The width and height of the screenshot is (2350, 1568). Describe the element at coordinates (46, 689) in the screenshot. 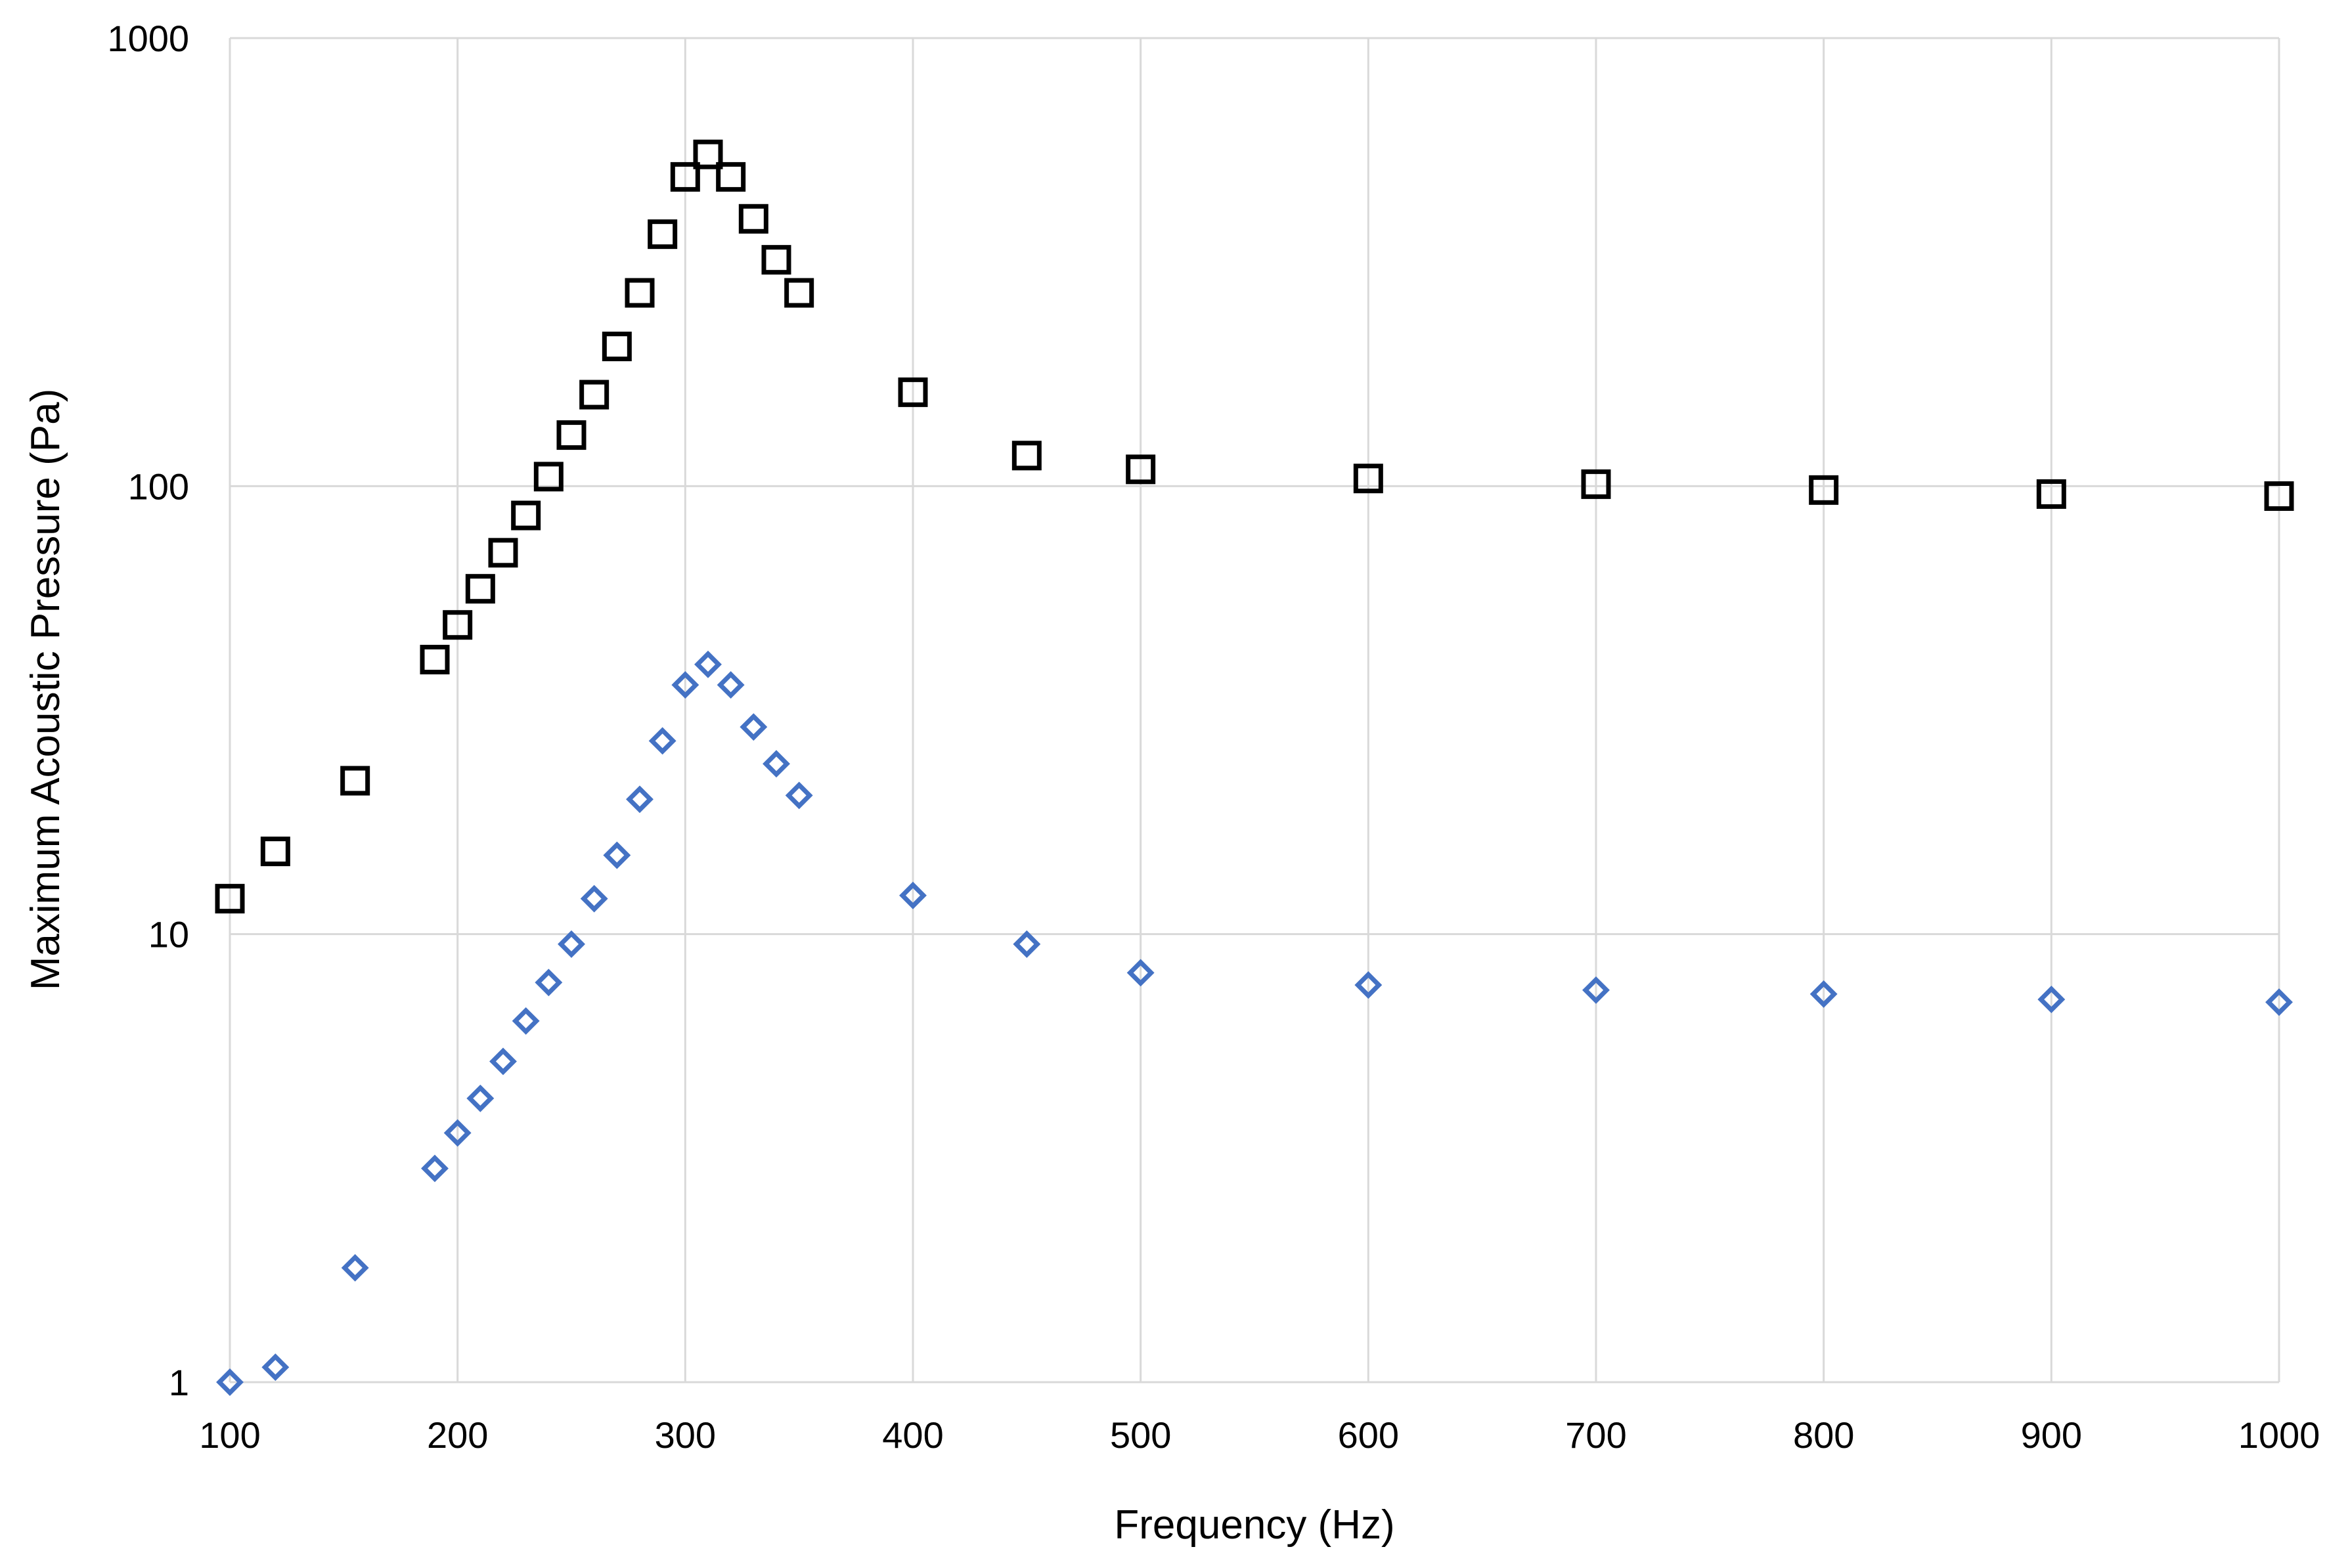

I see `y-axis-title: Maximum Acoustic Pressure (Pa)` at that location.